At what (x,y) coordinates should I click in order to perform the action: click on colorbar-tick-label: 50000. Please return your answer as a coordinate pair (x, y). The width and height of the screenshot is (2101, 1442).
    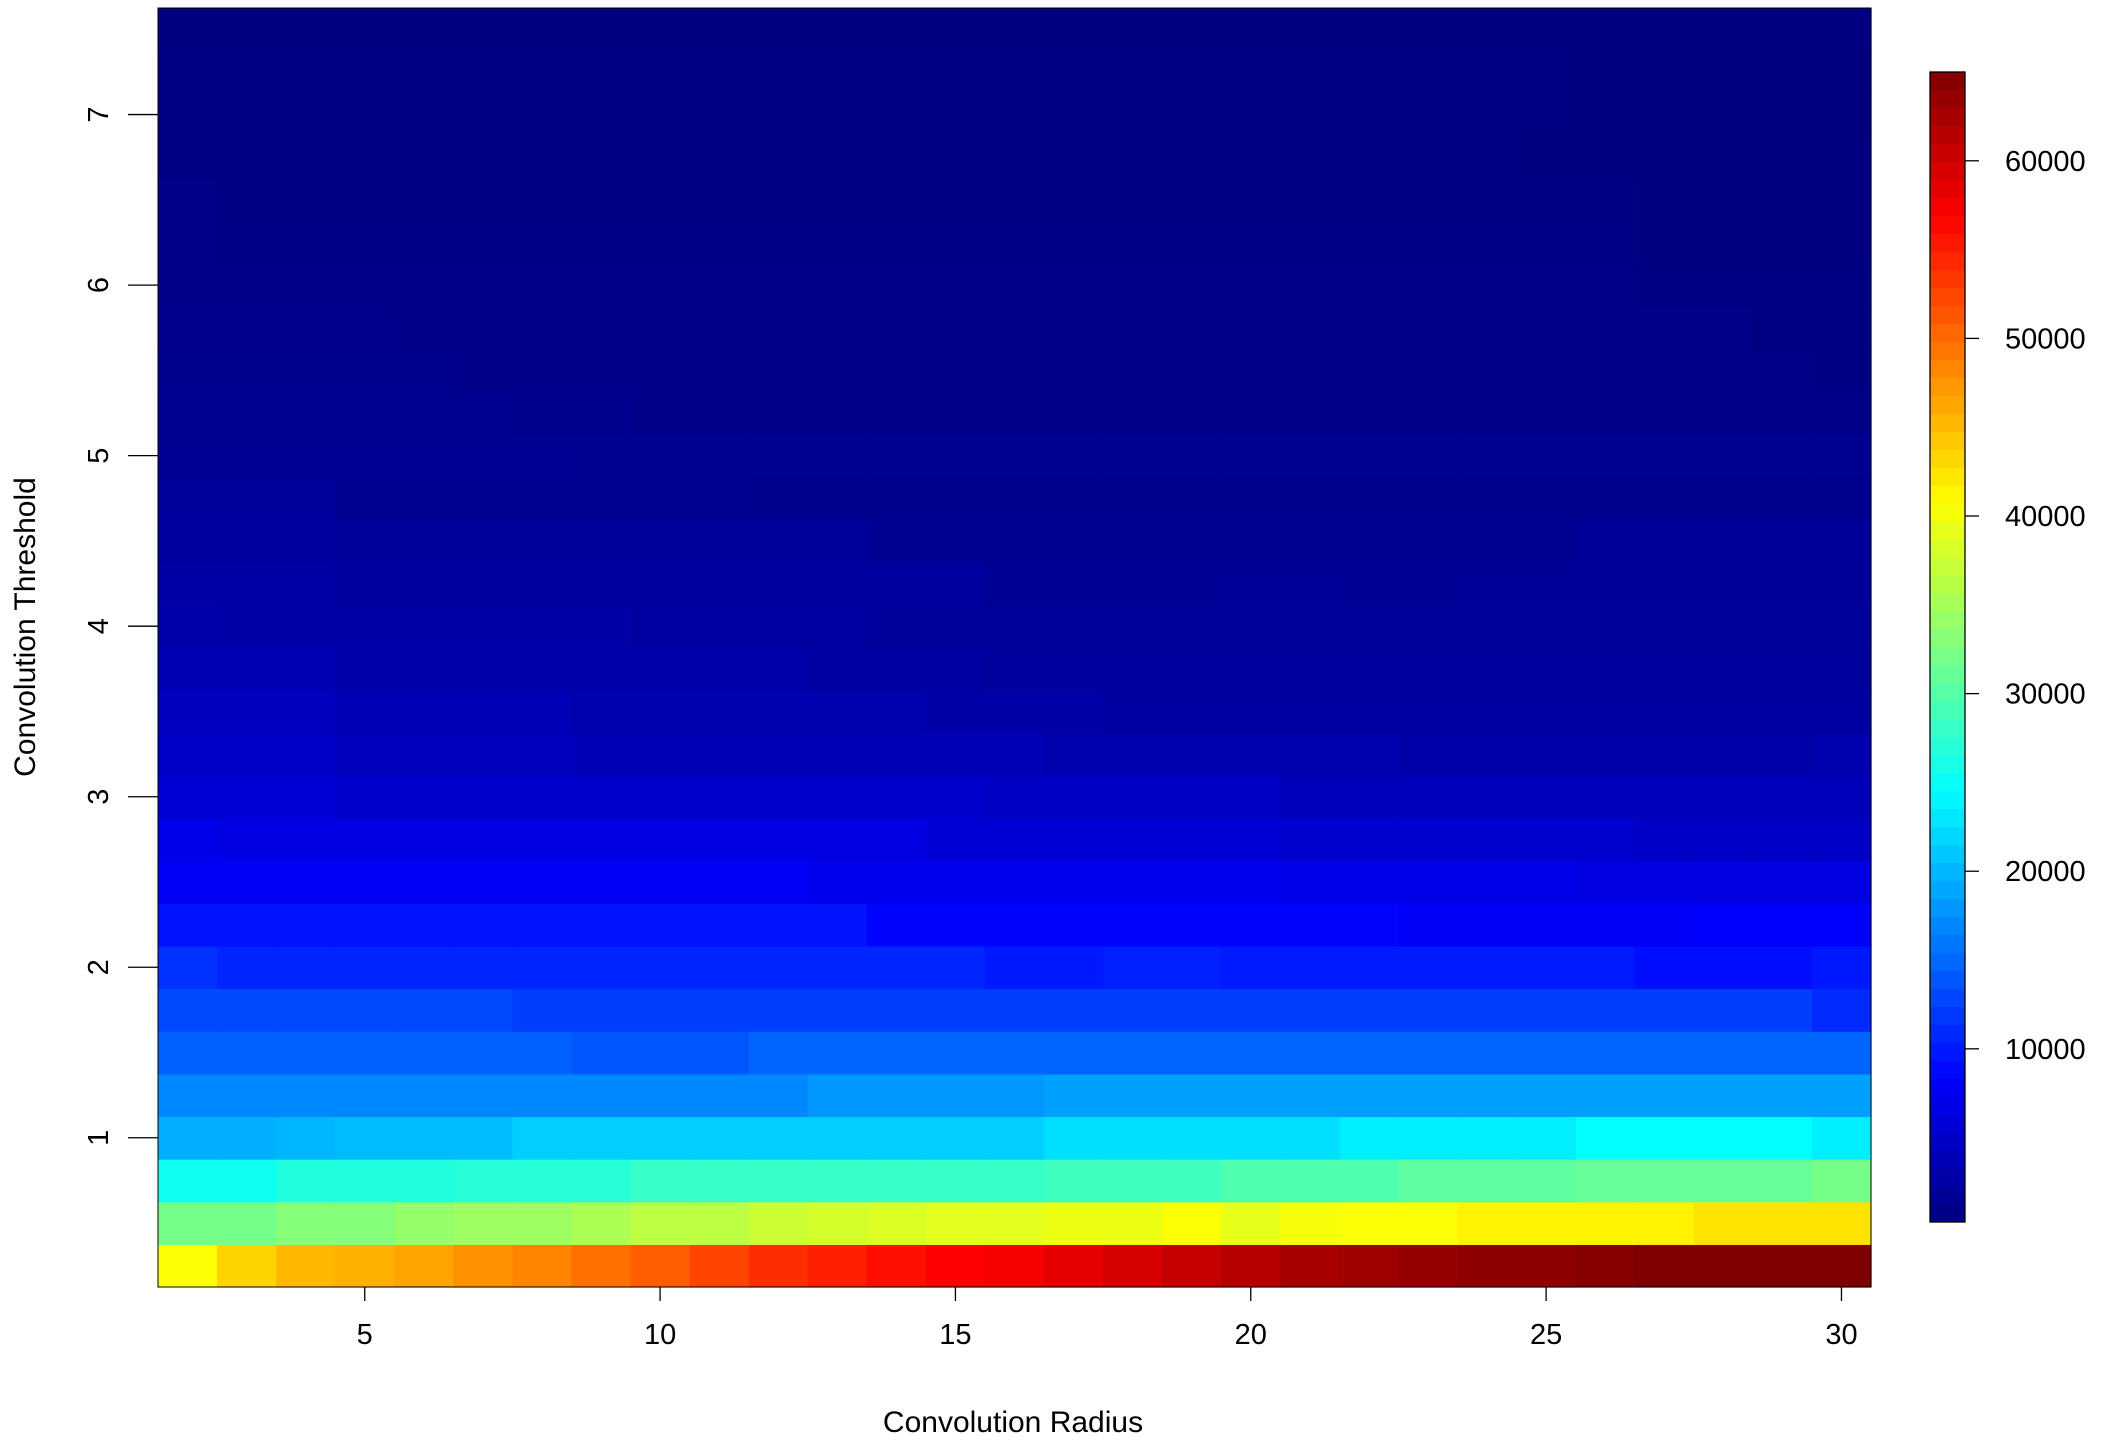
    Looking at the image, I should click on (2045, 339).